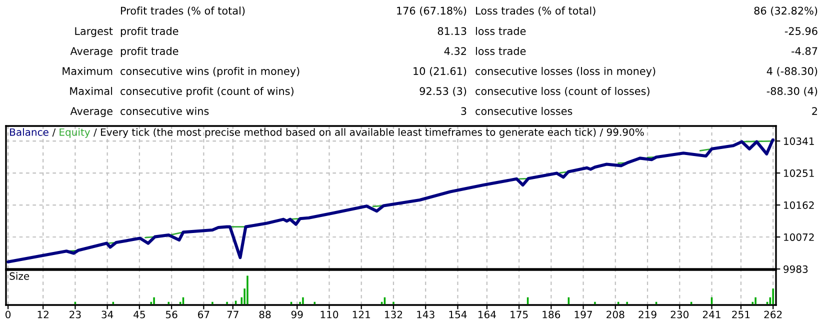 The height and width of the screenshot is (327, 824). I want to click on x-tick-label: 12, so click(43, 314).